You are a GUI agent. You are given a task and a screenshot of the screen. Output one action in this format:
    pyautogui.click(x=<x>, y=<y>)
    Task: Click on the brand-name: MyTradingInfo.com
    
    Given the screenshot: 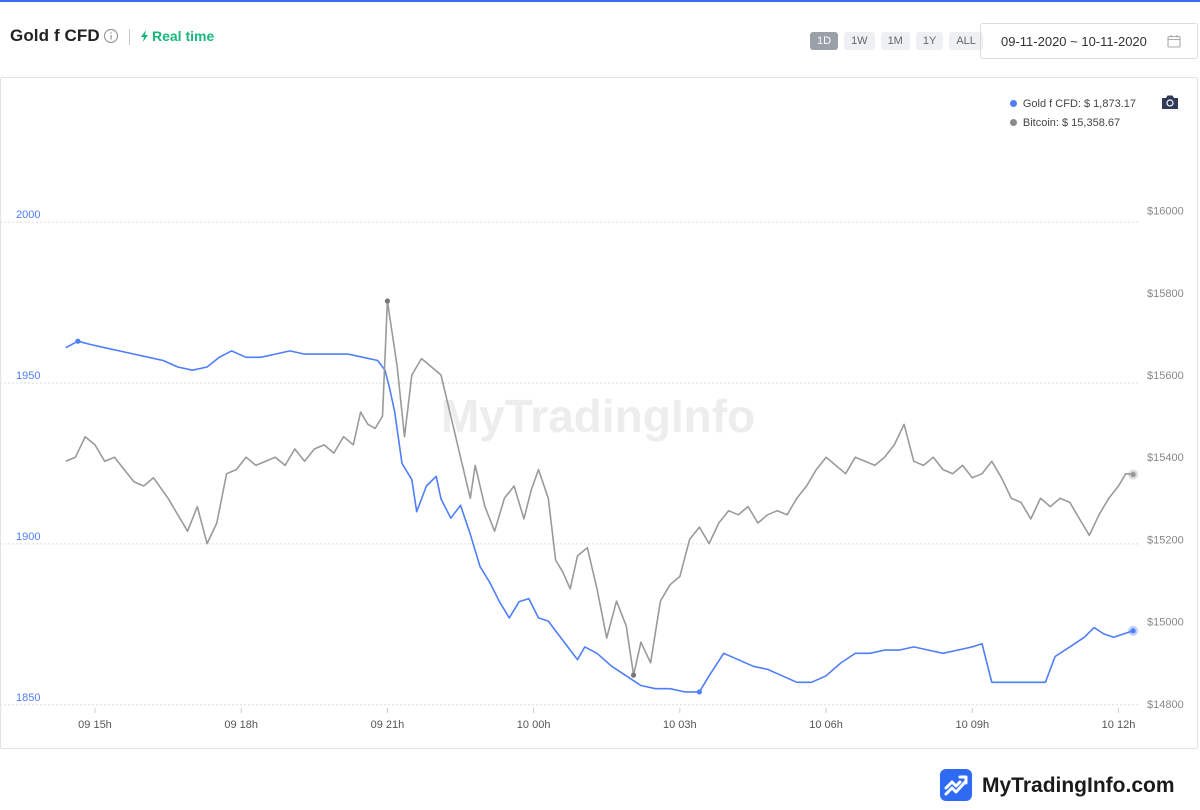 What is the action you would take?
    pyautogui.click(x=1078, y=785)
    